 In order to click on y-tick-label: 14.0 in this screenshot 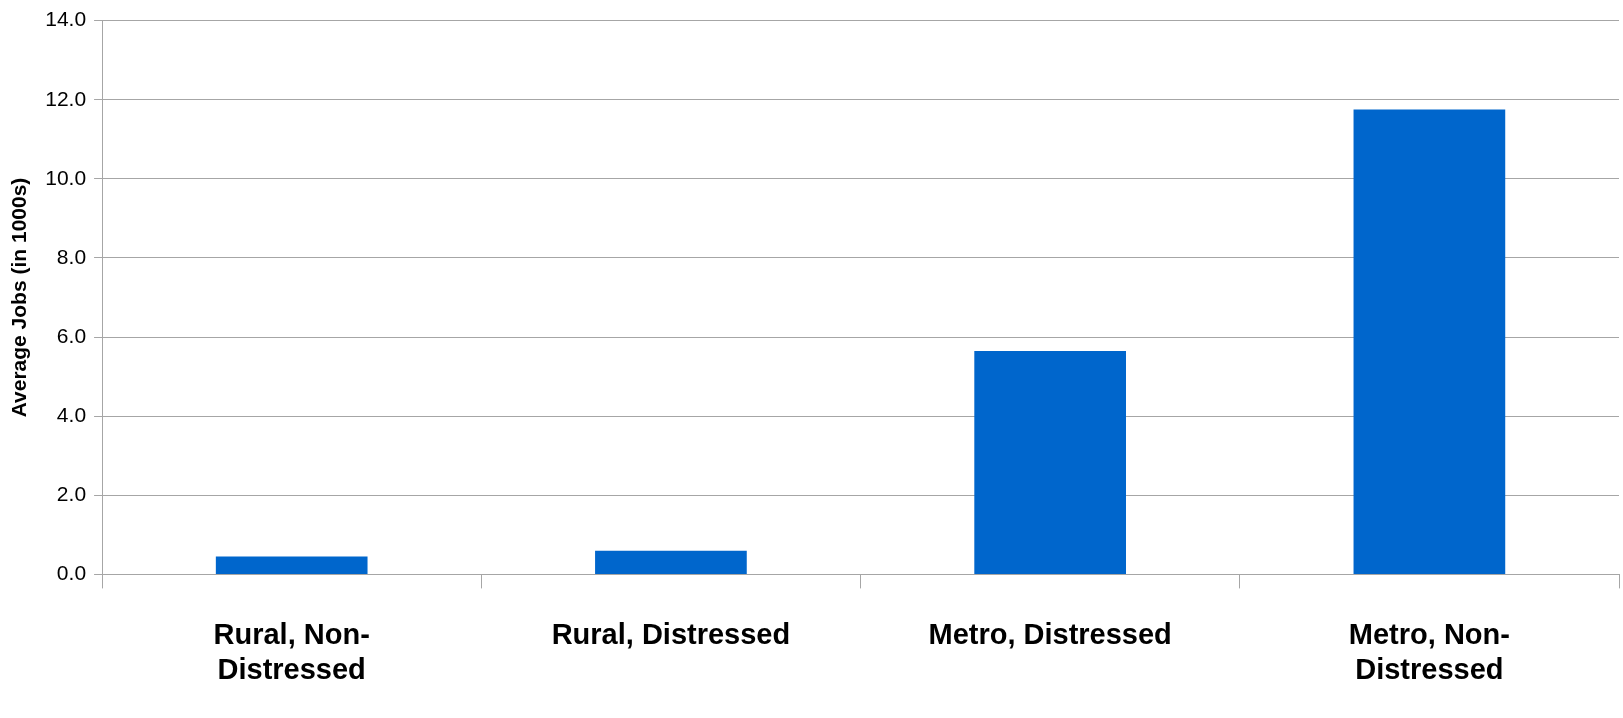, I will do `click(66, 19)`.